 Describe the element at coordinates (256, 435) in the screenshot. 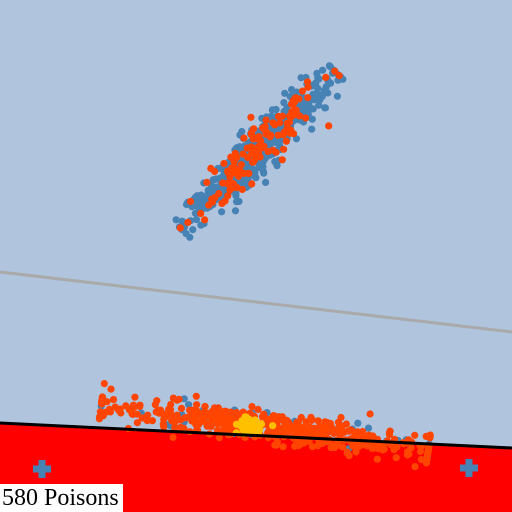

I see `decision-boundary` at that location.